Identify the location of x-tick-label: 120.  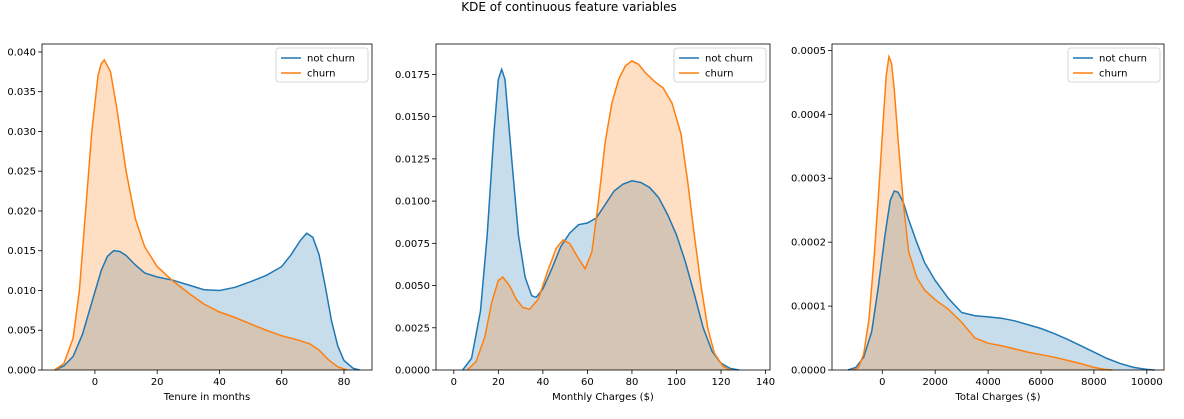
(720, 382).